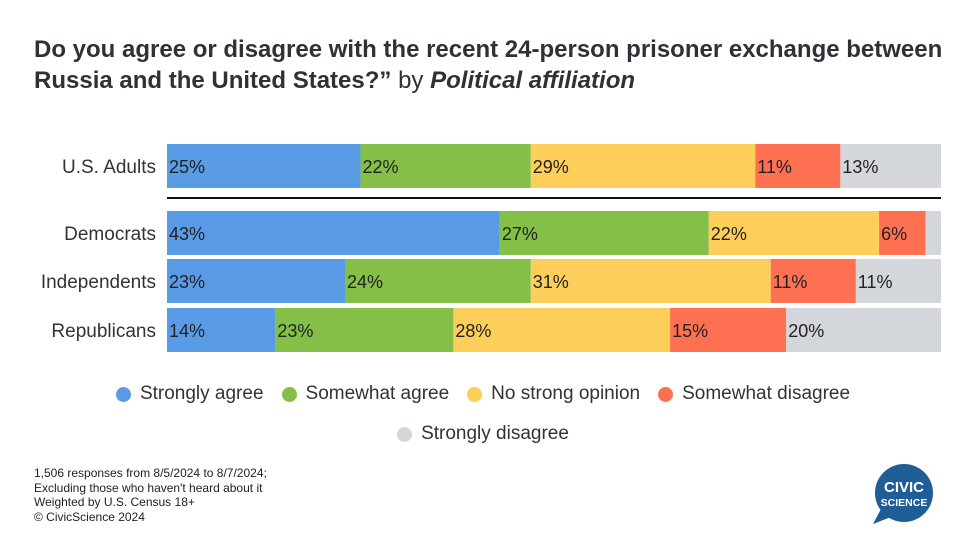 This screenshot has height=544, width=966. What do you see at coordinates (774, 167) in the screenshot?
I see `data-label-u-s-adults-somewhat-disagree: 11%` at bounding box center [774, 167].